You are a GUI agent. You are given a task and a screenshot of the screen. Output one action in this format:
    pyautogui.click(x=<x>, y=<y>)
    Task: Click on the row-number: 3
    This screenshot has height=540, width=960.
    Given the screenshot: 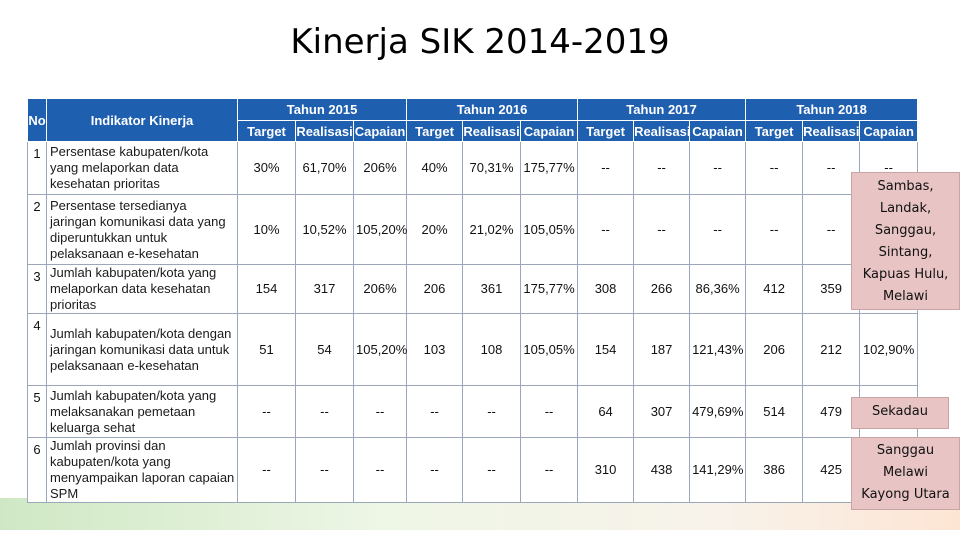 What is the action you would take?
    pyautogui.click(x=37, y=289)
    